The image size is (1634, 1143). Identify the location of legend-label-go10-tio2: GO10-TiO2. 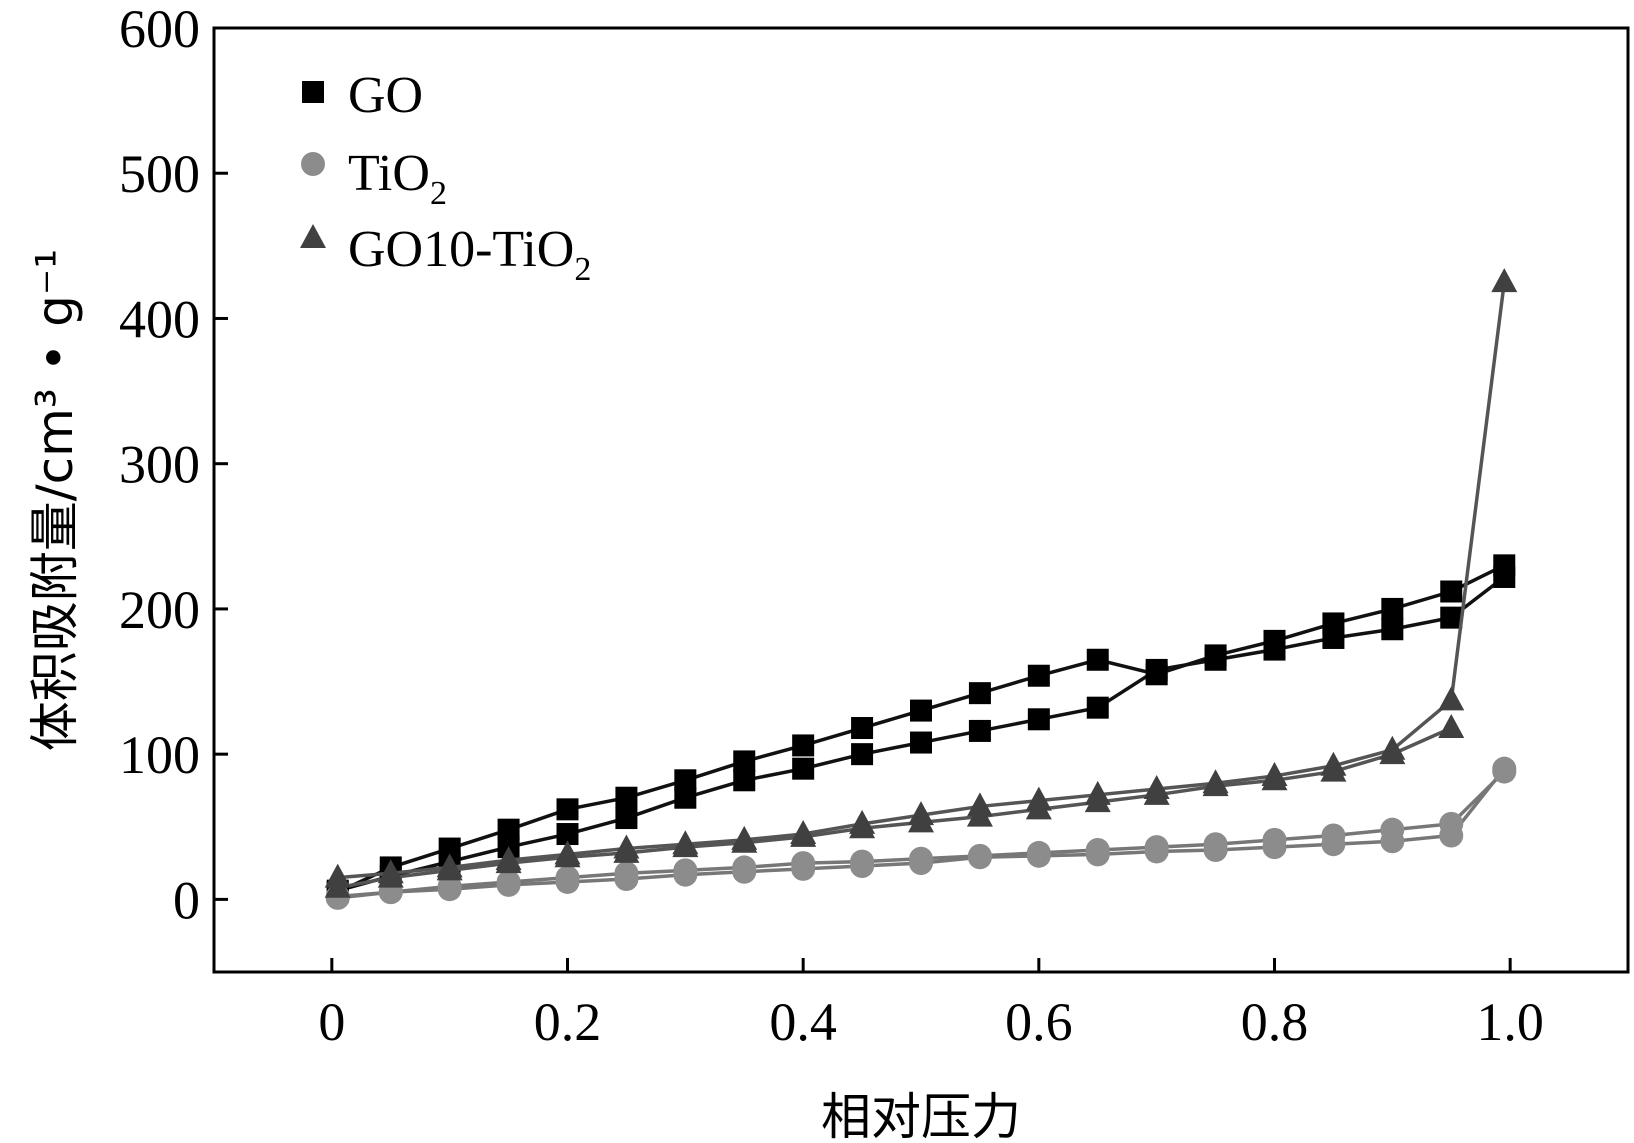
(469, 254).